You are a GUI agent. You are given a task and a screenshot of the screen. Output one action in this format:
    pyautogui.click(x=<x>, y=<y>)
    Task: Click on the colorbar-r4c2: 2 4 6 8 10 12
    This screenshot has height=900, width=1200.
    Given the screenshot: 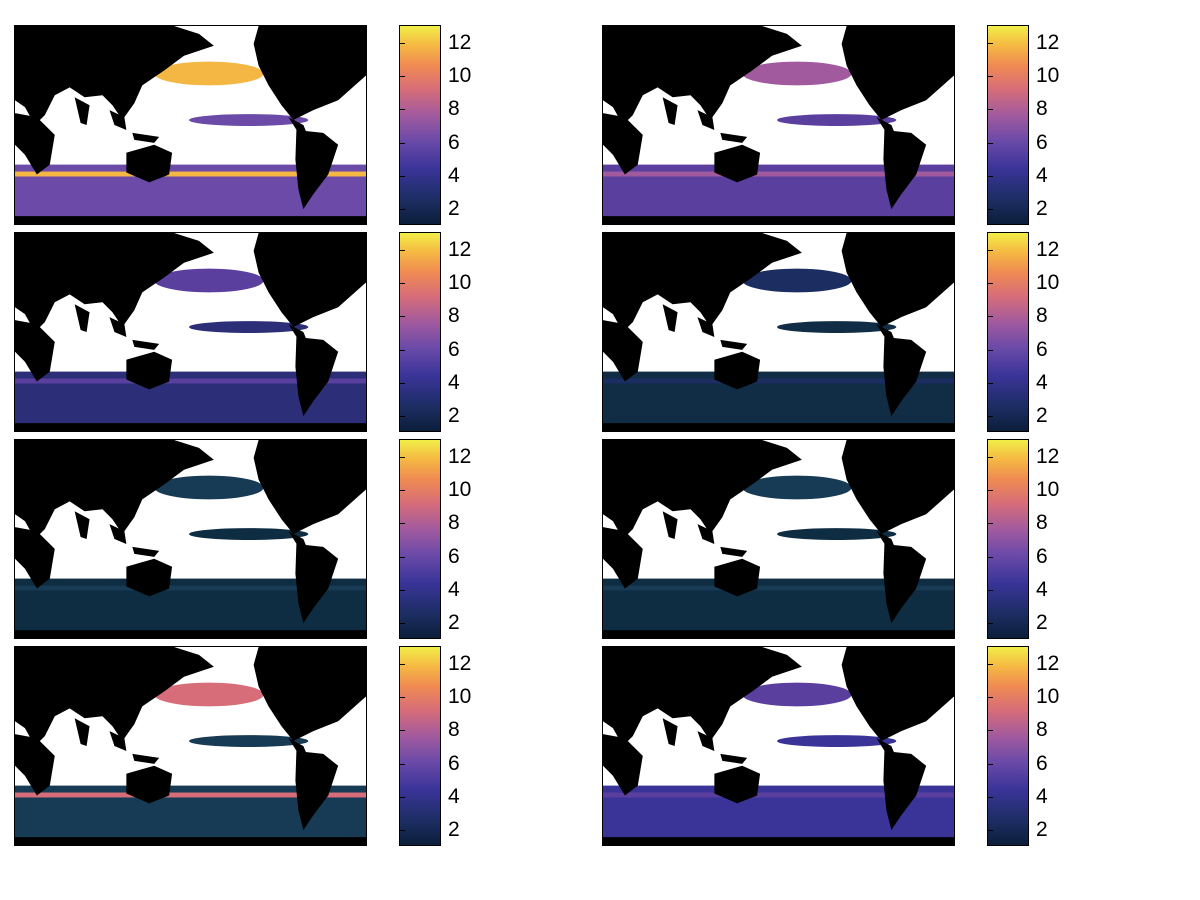 What is the action you would take?
    pyautogui.click(x=1023, y=746)
    